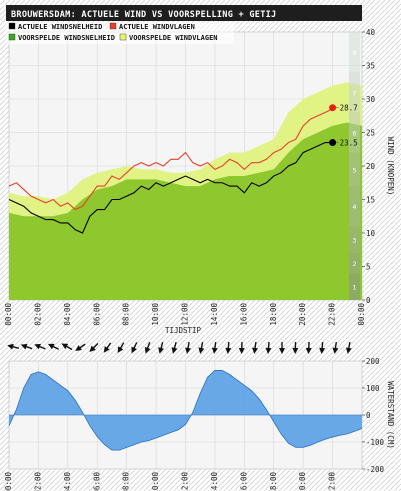 The width and height of the screenshot is (401, 491). Describe the element at coordinates (66, 38) in the screenshot. I see `legend-entry: VOORSPELDE WINDSNELHEID` at that location.